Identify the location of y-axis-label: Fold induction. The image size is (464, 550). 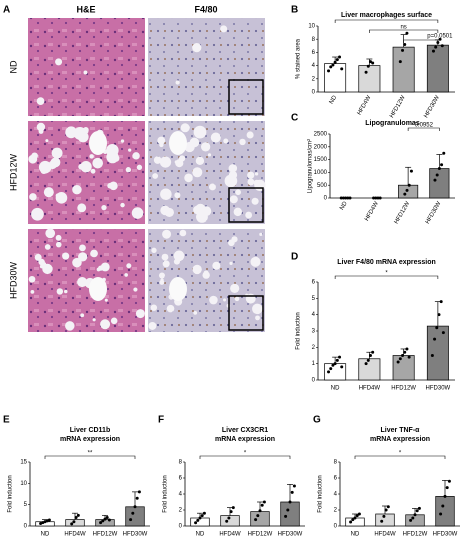
(299, 330).